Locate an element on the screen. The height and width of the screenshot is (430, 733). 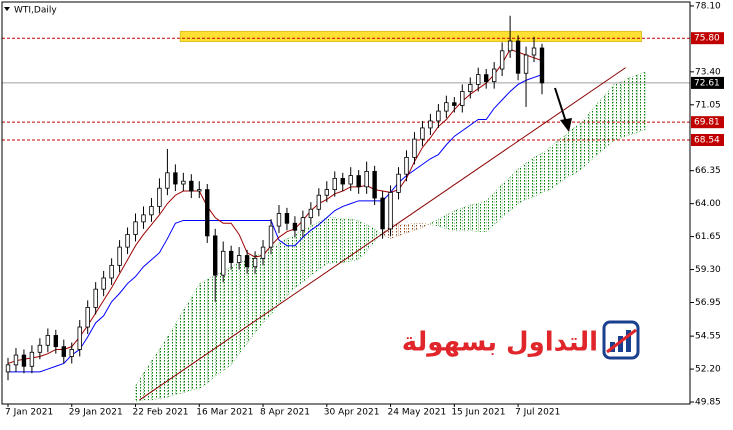
last-price-label: 72.61 is located at coordinates (707, 83).